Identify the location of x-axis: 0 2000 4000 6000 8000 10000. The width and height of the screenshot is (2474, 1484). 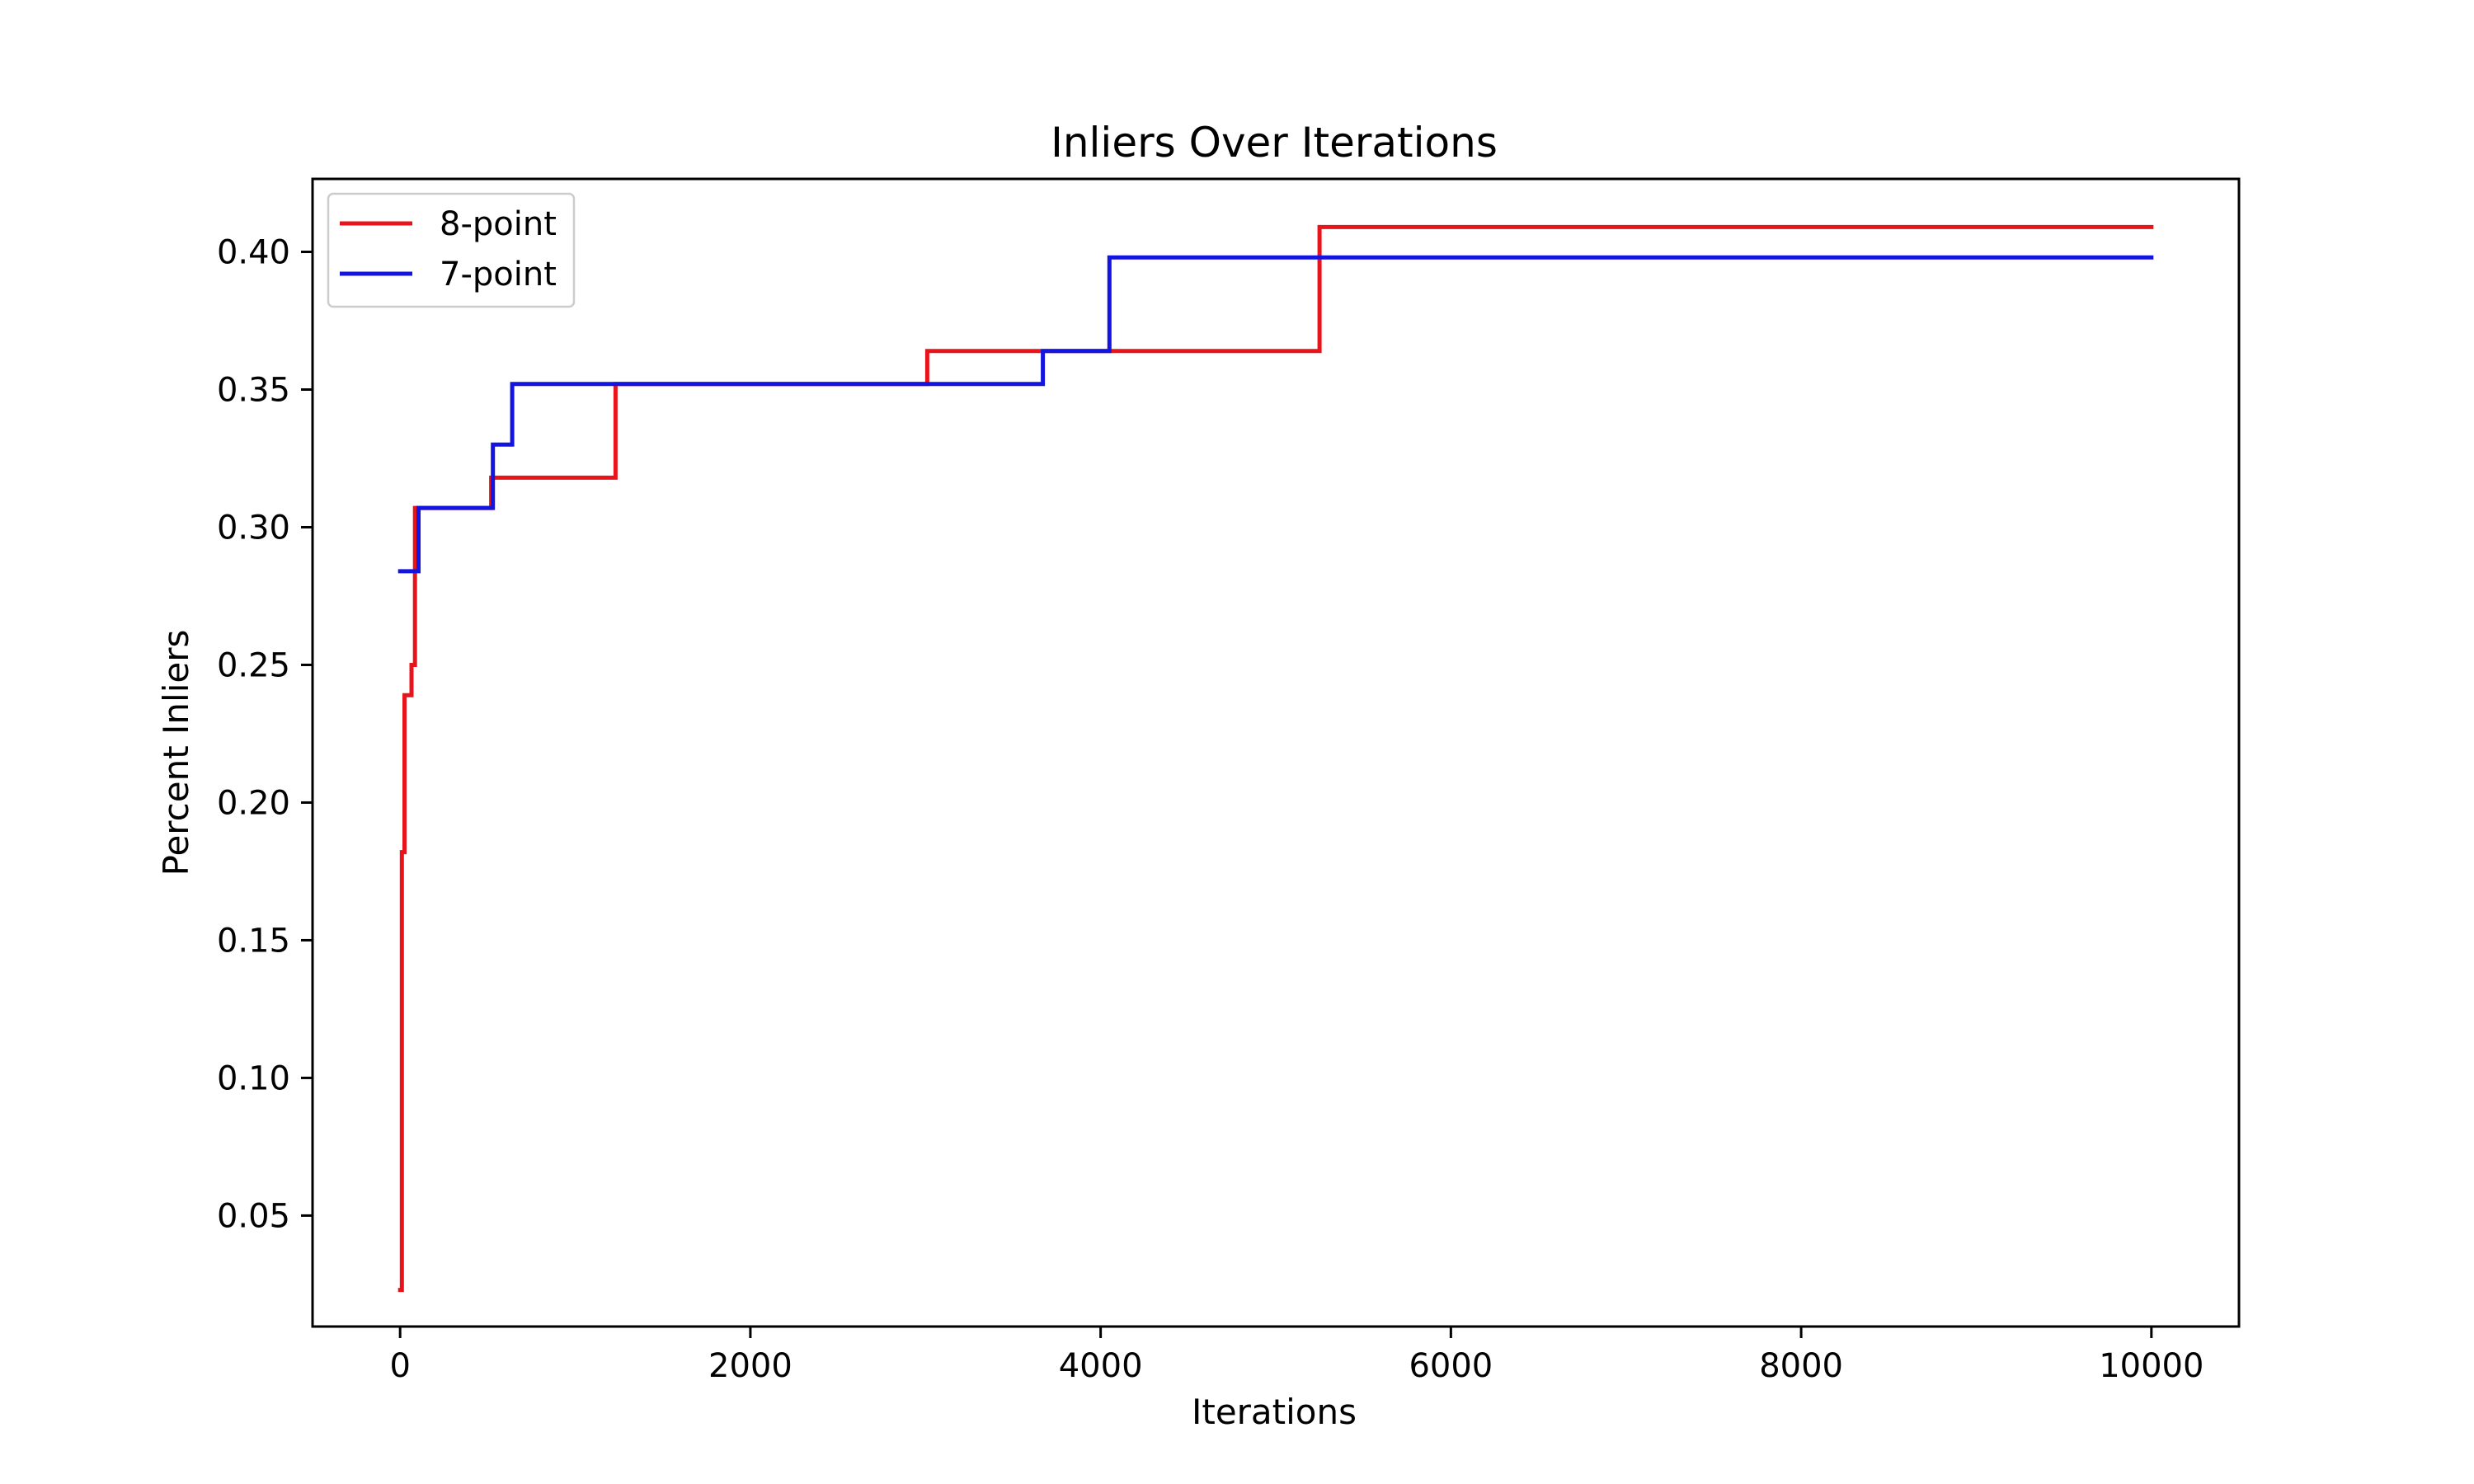
(1296, 1356).